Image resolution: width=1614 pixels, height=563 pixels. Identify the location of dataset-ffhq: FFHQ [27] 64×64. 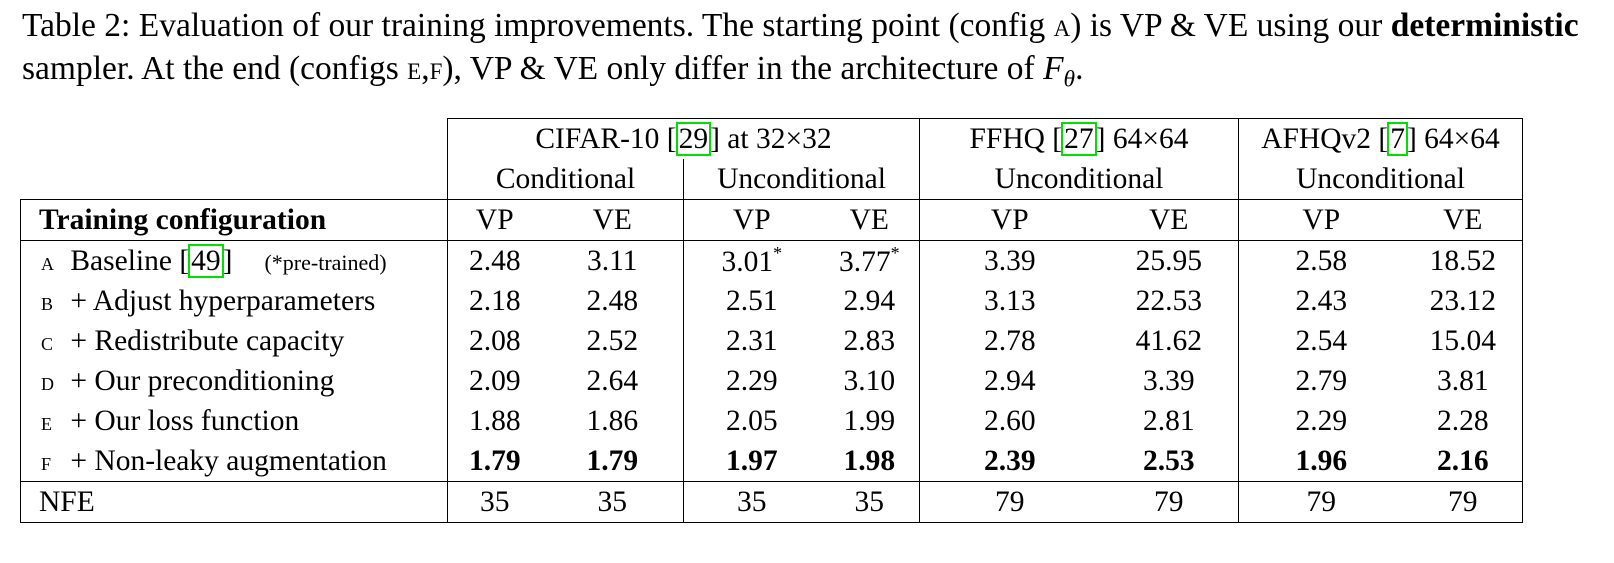
(1079, 138).